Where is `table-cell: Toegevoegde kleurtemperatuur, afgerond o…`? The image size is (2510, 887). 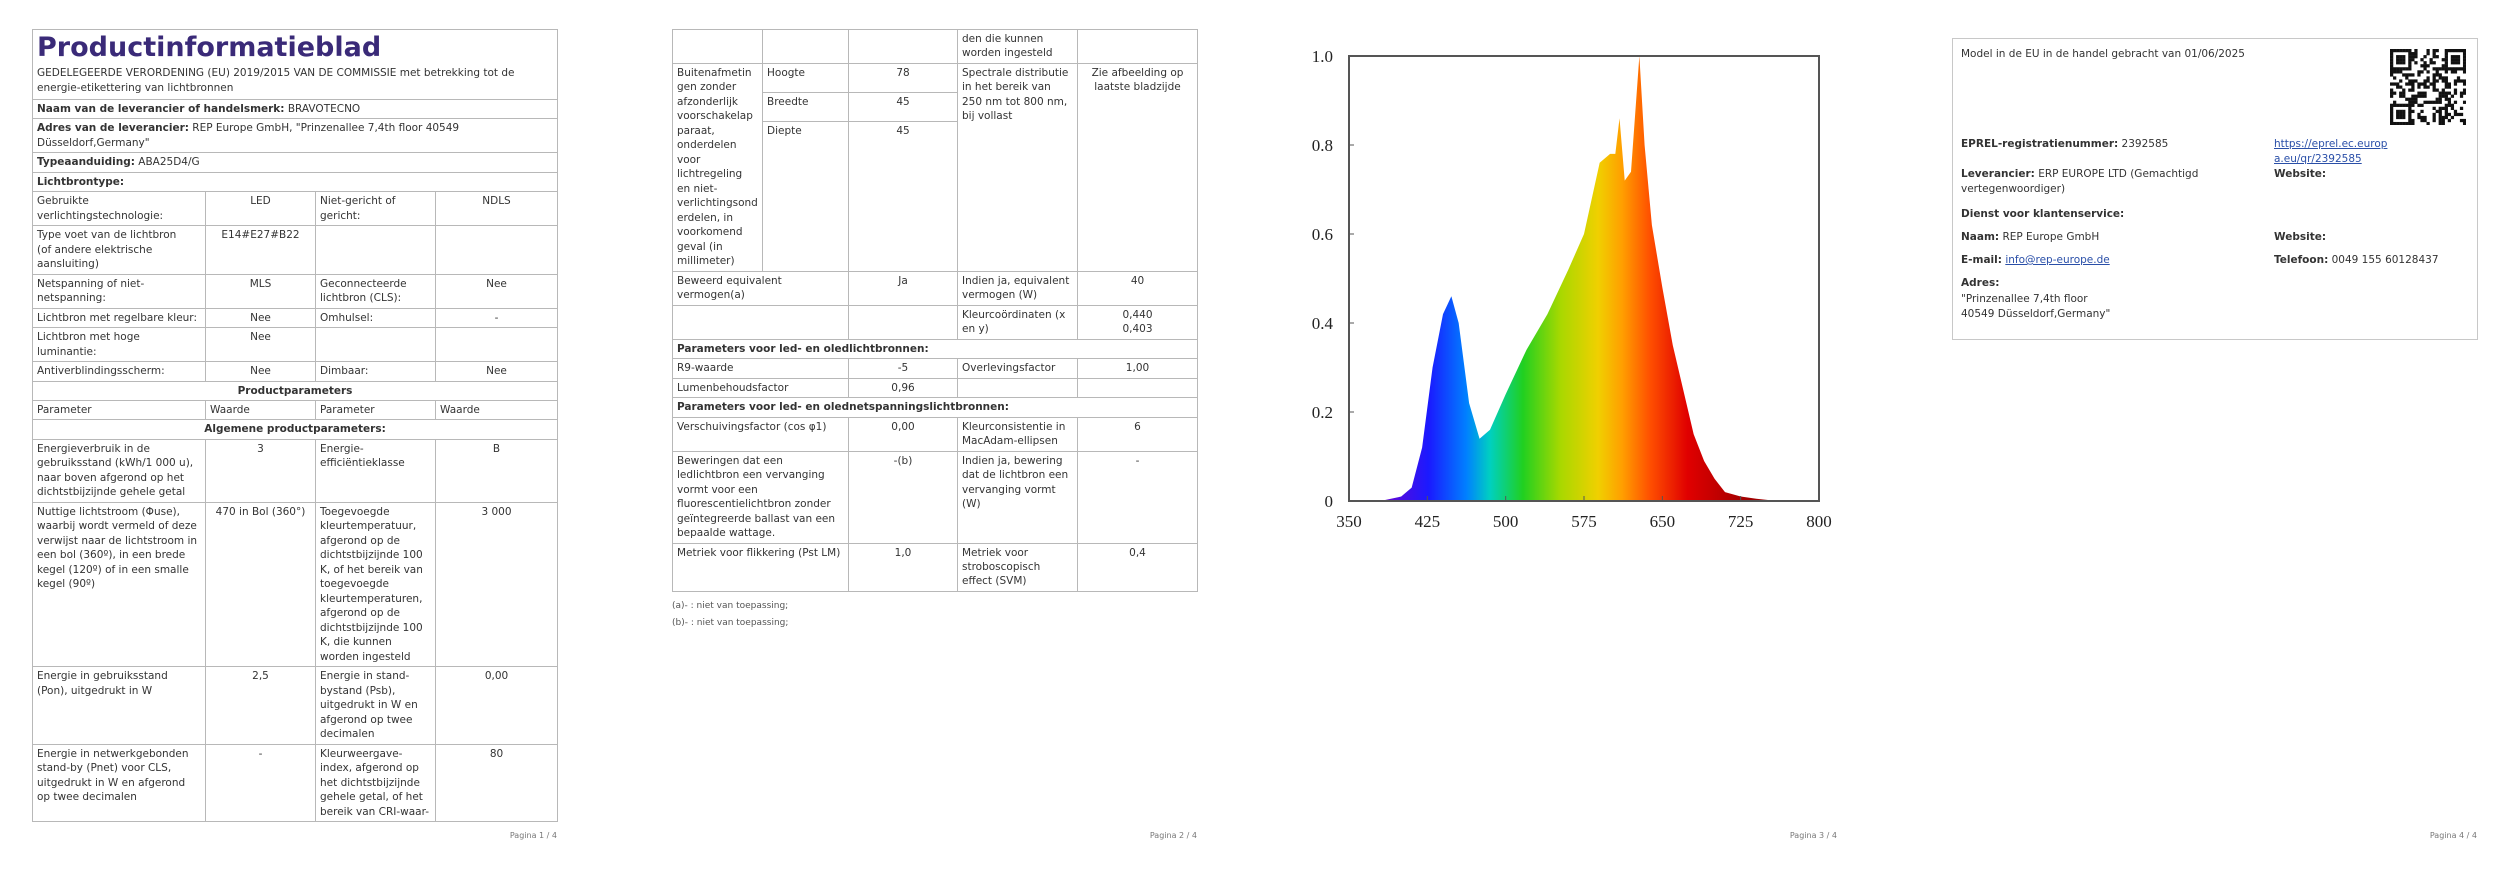 table-cell: Toegevoegde kleurtemperatuur, afgerond o… is located at coordinates (375, 584).